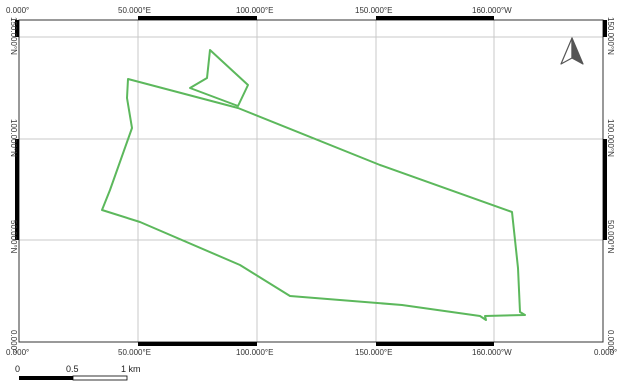  What do you see at coordinates (46, 378) in the screenshot?
I see `scale-bar-segment-black` at bounding box center [46, 378].